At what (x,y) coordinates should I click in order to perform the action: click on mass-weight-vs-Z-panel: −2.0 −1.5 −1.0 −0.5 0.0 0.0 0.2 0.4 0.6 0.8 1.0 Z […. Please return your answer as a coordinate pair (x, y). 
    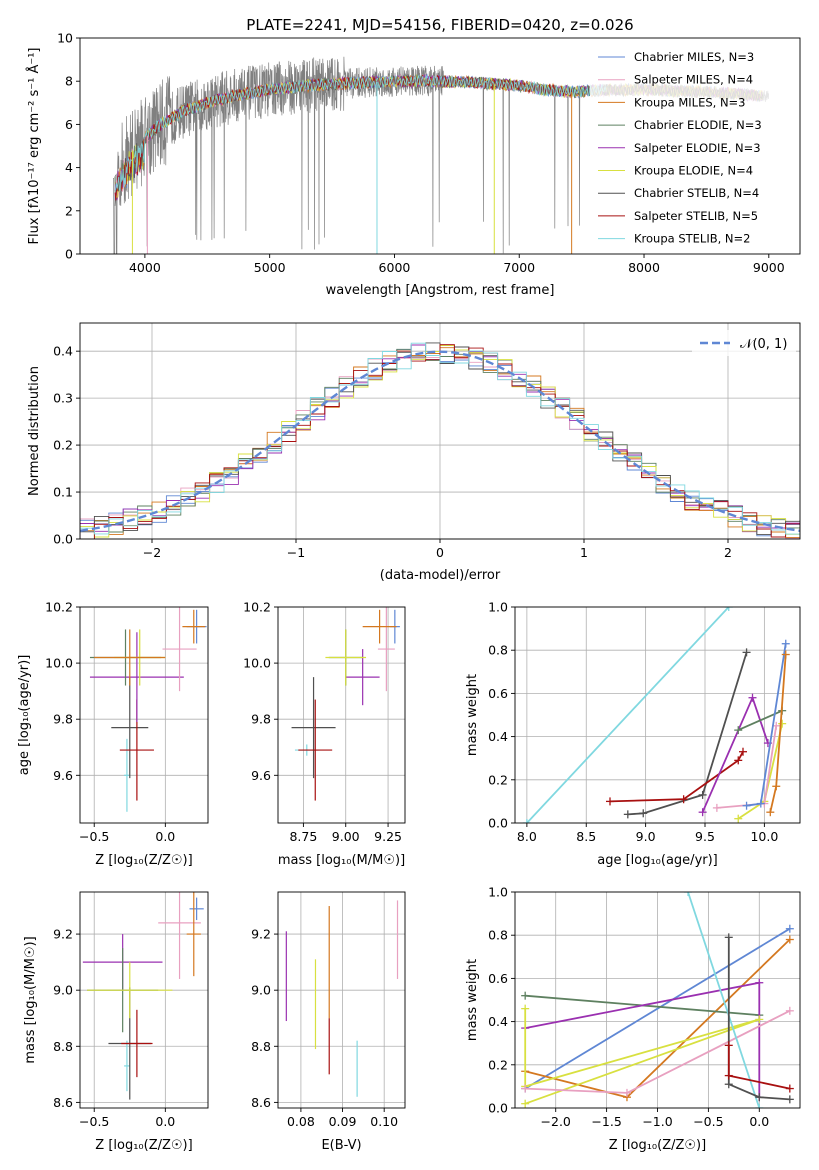
    Looking at the image, I should click on (633, 1019).